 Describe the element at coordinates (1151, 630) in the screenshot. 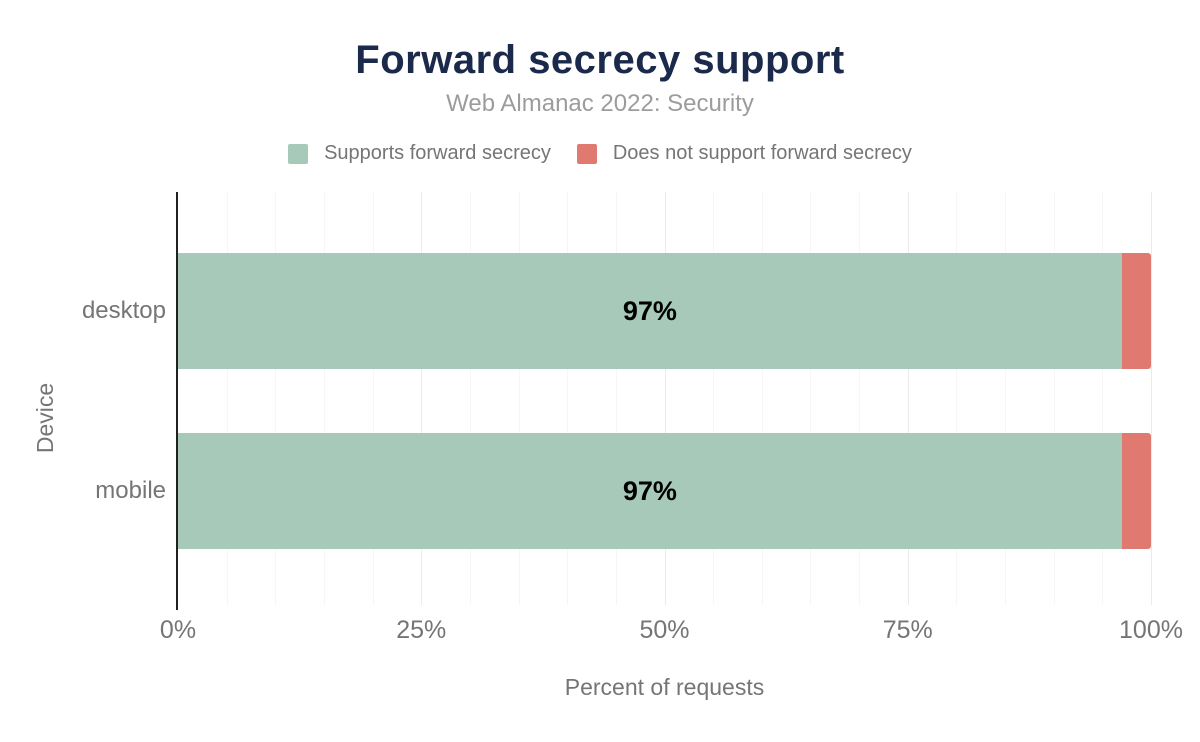

I see `x-tick-label: 100%` at that location.